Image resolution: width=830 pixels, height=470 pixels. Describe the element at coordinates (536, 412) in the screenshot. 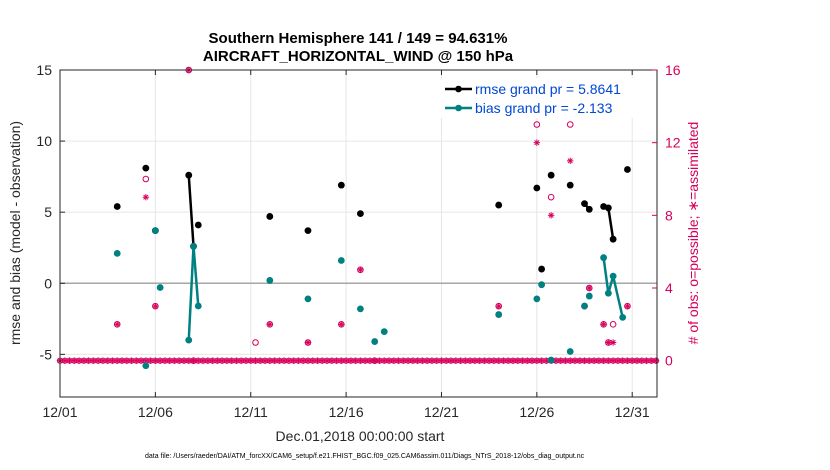

I see `x-tick-label: 12/26` at that location.